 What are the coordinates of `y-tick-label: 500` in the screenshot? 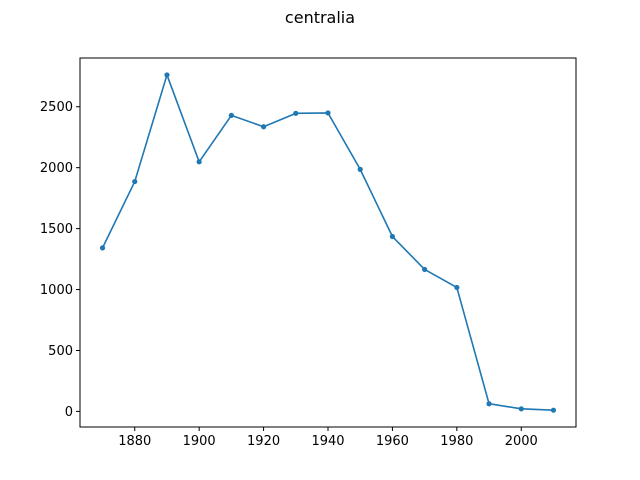 It's located at (60, 351).